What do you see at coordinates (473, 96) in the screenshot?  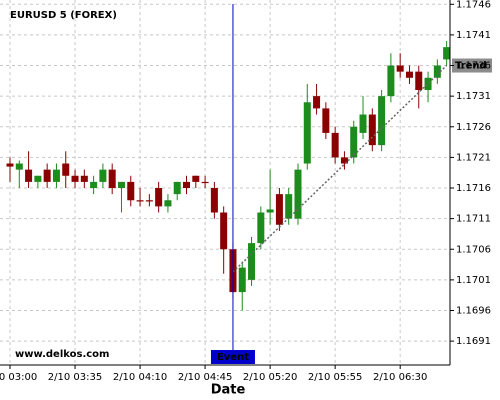 I see `y-tick-label: 1.1731` at bounding box center [473, 96].